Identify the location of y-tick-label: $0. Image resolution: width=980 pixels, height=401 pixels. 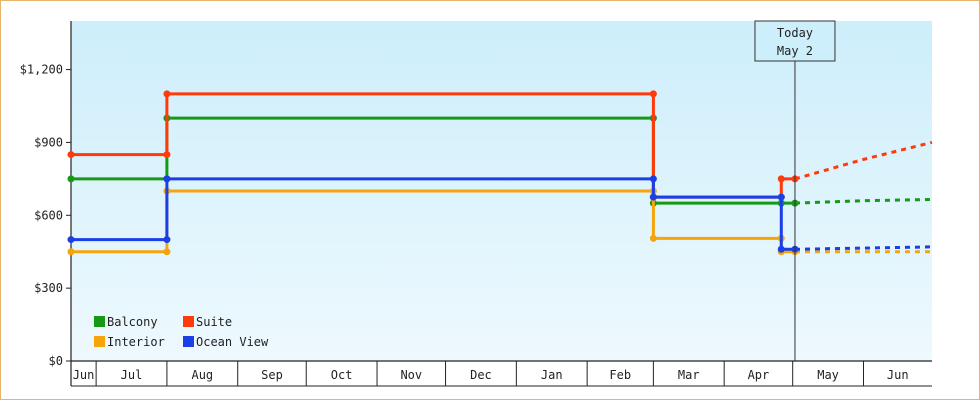
(56, 361).